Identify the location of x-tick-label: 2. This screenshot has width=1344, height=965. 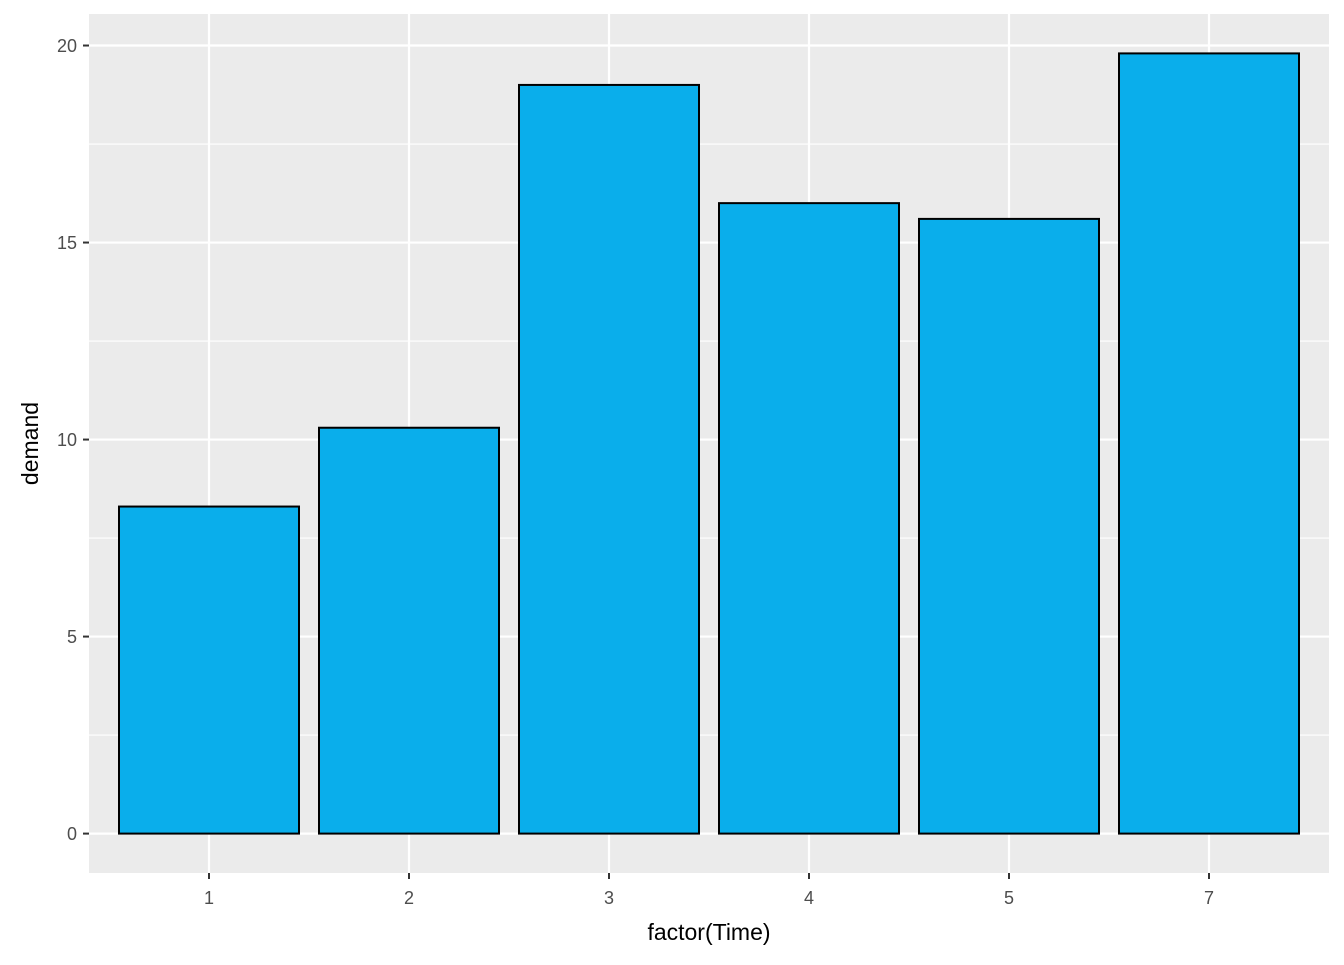
(409, 898).